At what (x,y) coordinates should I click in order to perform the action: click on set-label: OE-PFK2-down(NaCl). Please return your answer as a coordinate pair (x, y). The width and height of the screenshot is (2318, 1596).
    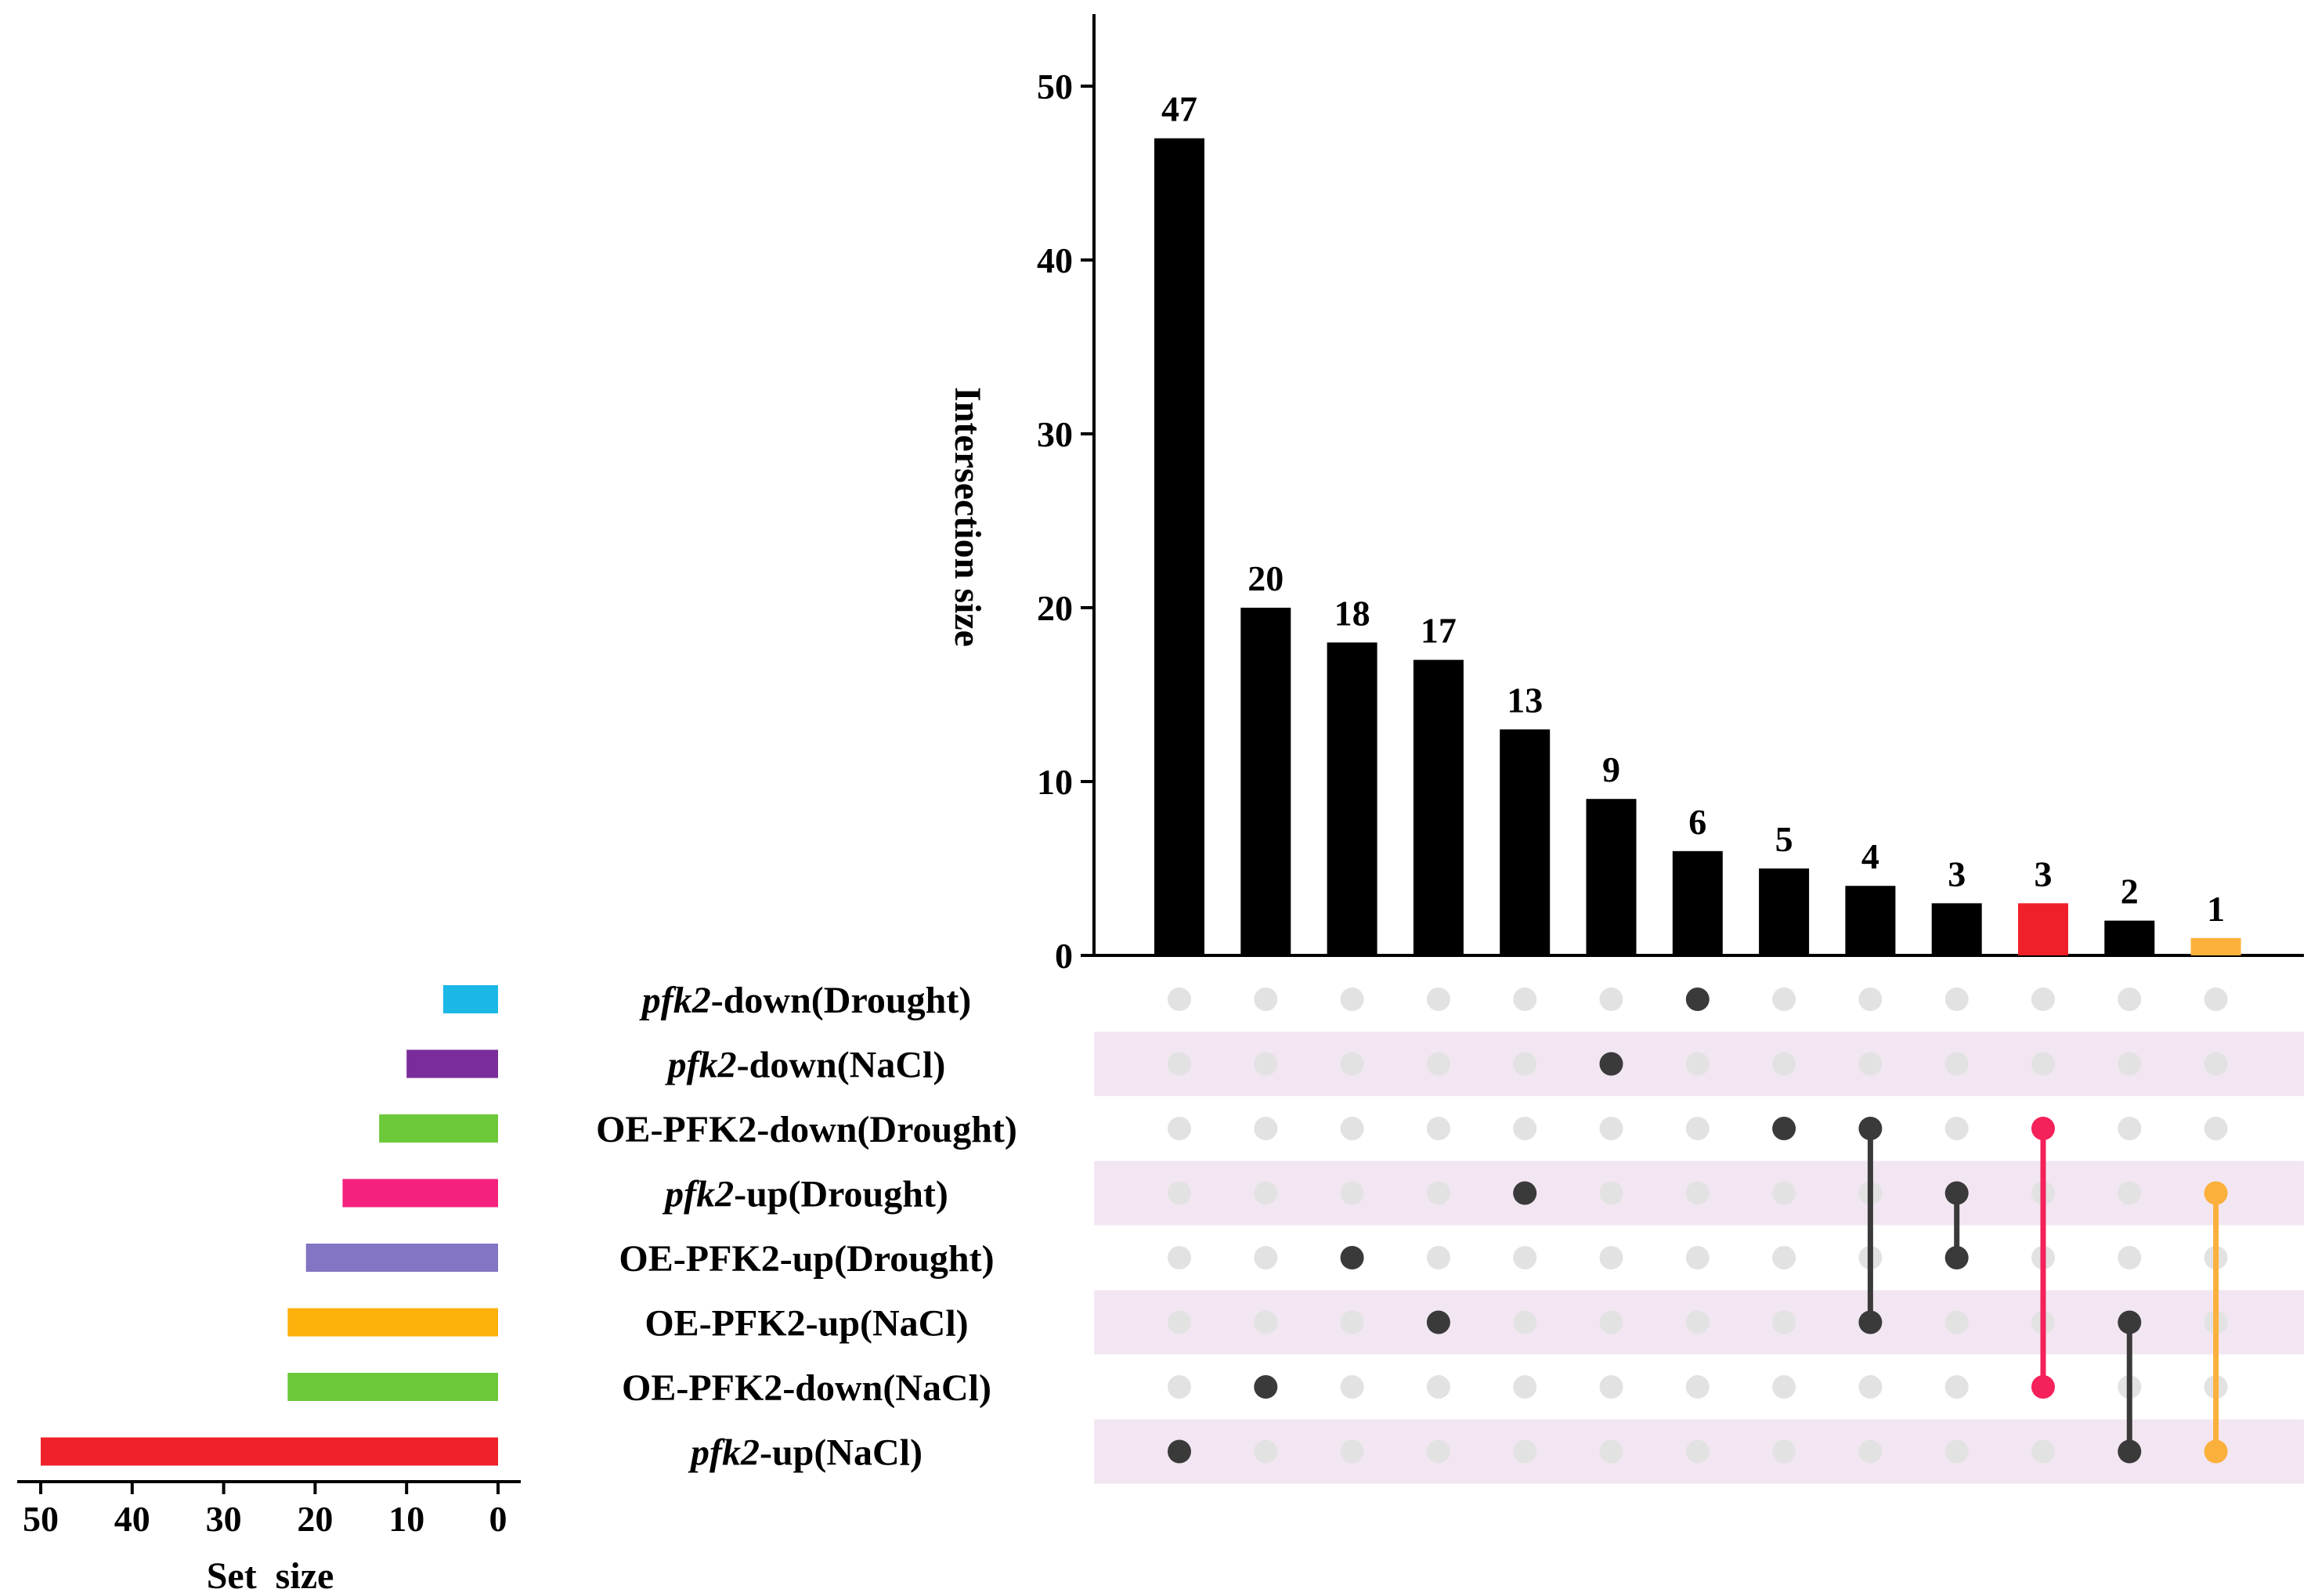
    Looking at the image, I should click on (806, 1388).